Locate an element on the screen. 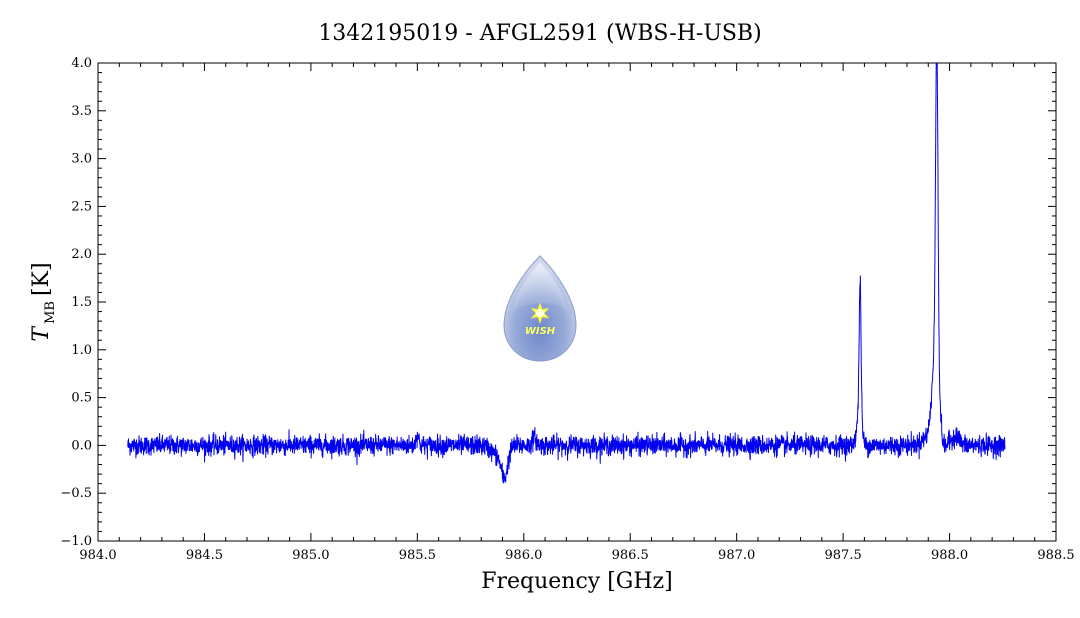 Image resolution: width=1080 pixels, height=618 pixels. y-tick-label: 0.0 is located at coordinates (81, 445).